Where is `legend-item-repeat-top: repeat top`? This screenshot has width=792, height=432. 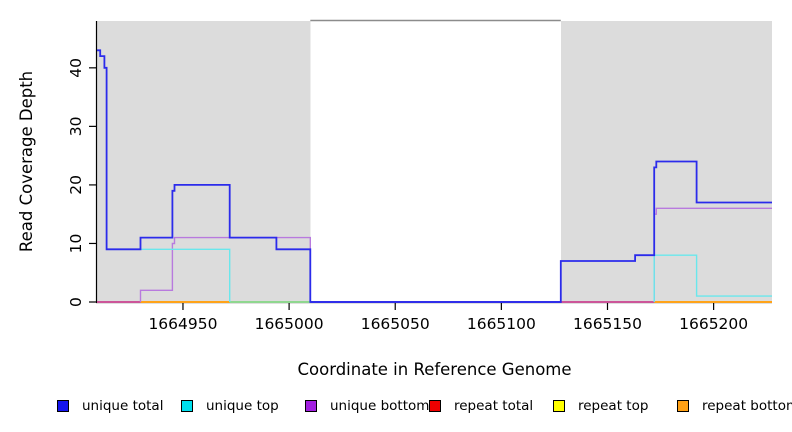 legend-item-repeat-top: repeat top is located at coordinates (600, 406).